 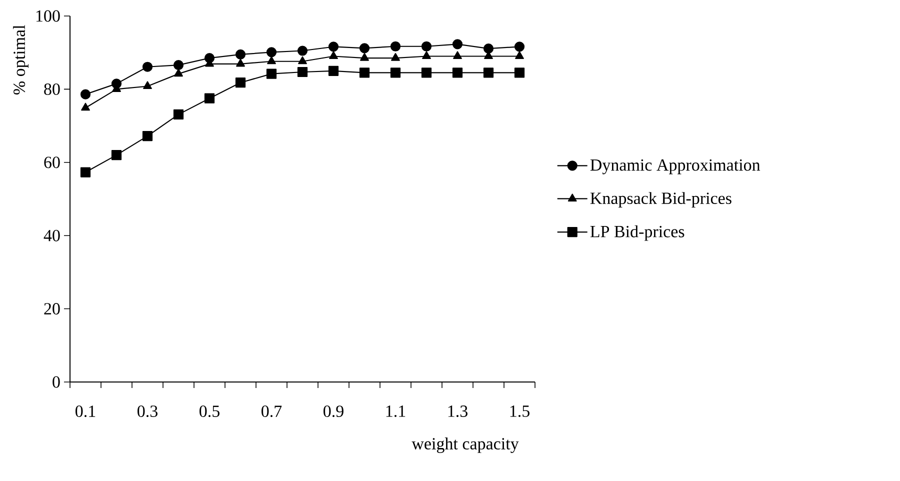 I want to click on x-axis-title: weight capacity, so click(x=465, y=445).